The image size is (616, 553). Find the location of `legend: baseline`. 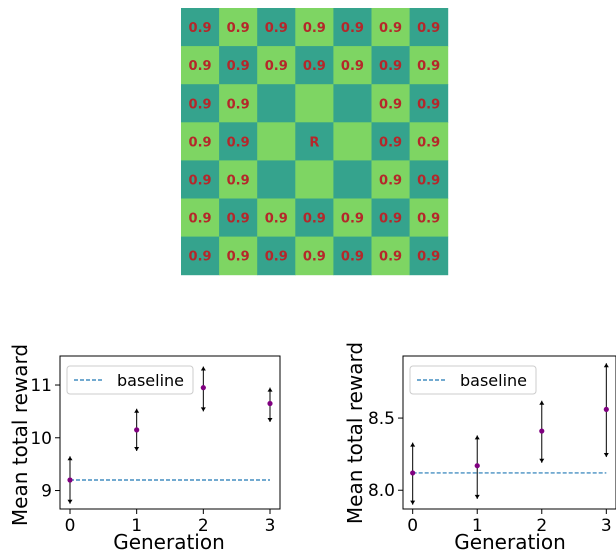

legend: baseline is located at coordinates (130, 380).